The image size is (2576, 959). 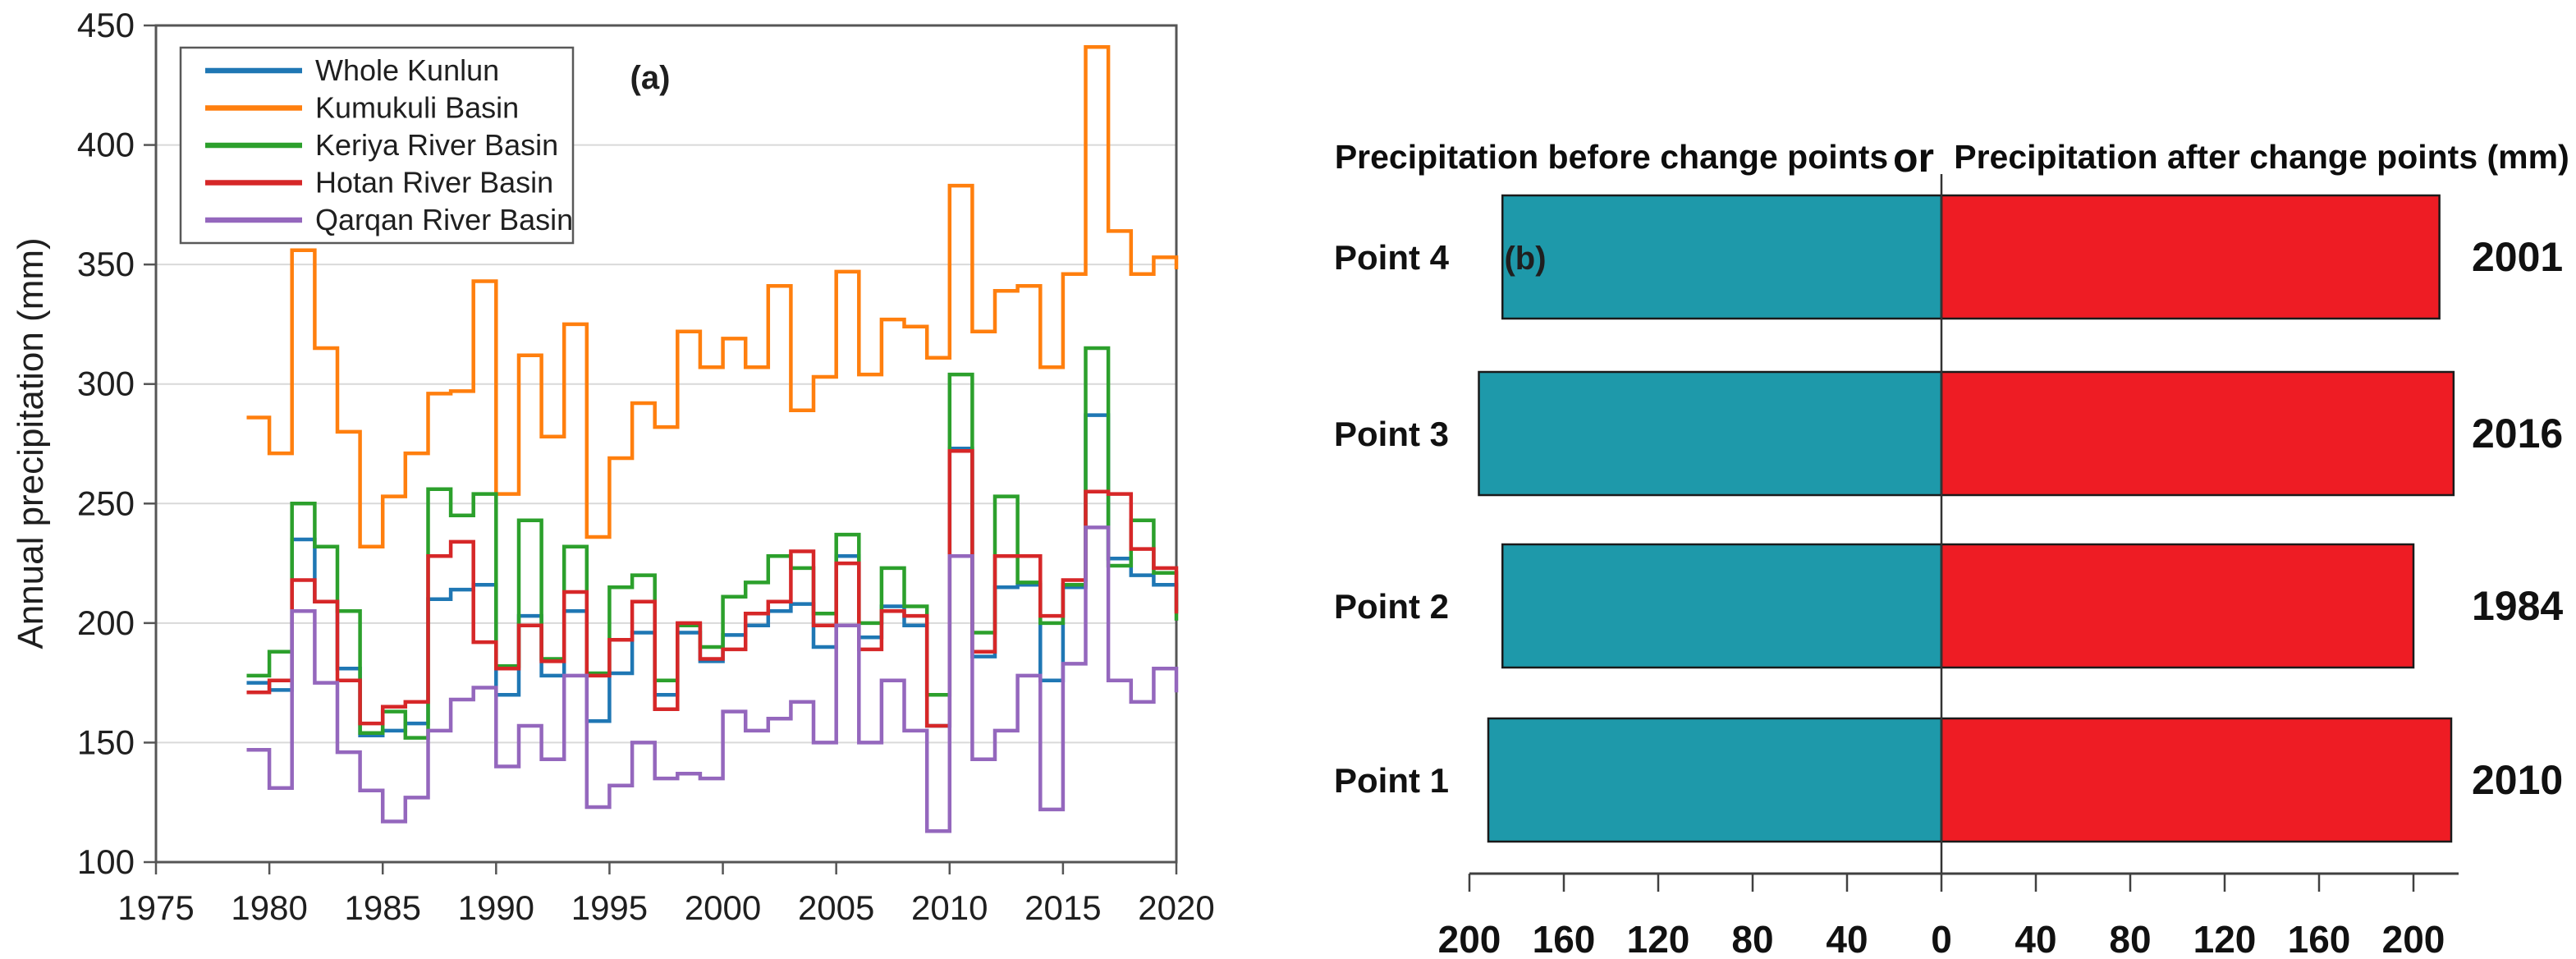 What do you see at coordinates (496, 907) in the screenshot?
I see `x-tick-label-1990: 1990` at bounding box center [496, 907].